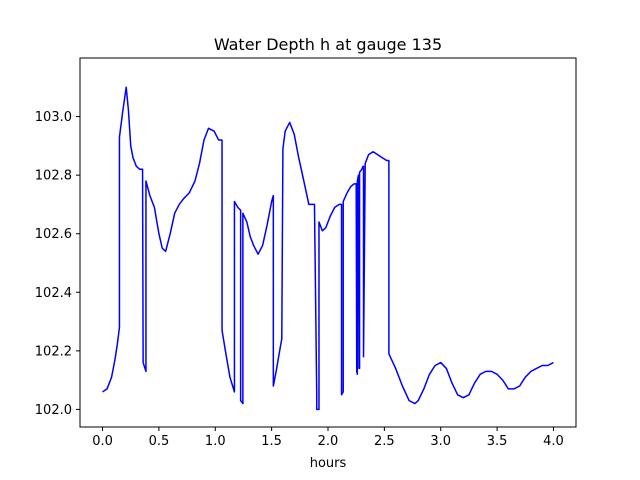 The width and height of the screenshot is (640, 480). What do you see at coordinates (384, 441) in the screenshot?
I see `x-tick-label: 2.5` at bounding box center [384, 441].